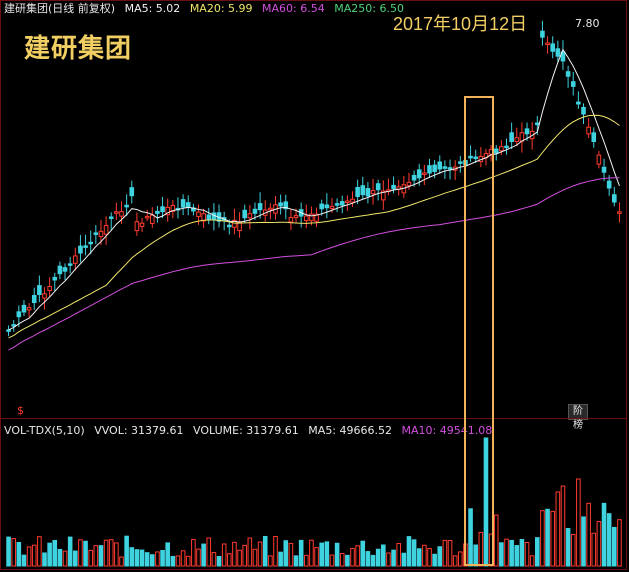  I want to click on marker-symbol: $, so click(20, 410).